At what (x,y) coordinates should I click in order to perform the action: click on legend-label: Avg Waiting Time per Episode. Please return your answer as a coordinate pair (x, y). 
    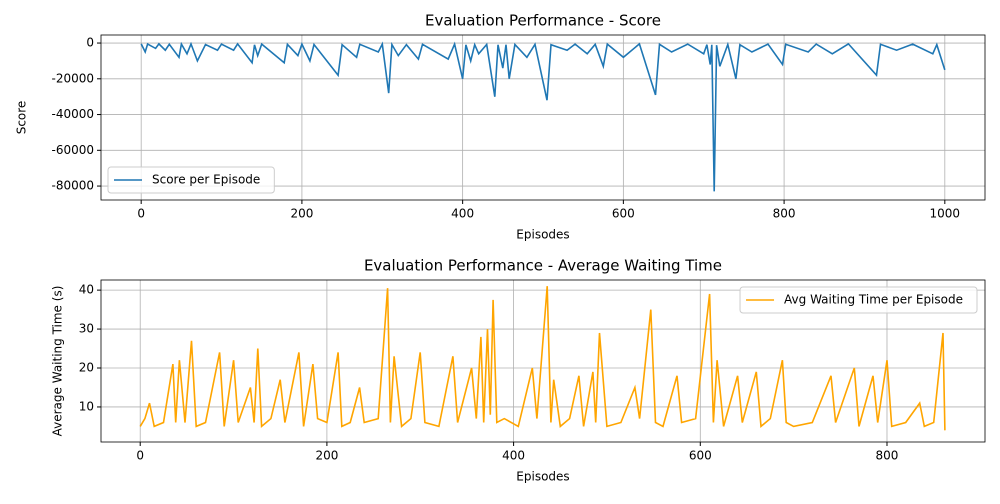
    Looking at the image, I should click on (873, 300).